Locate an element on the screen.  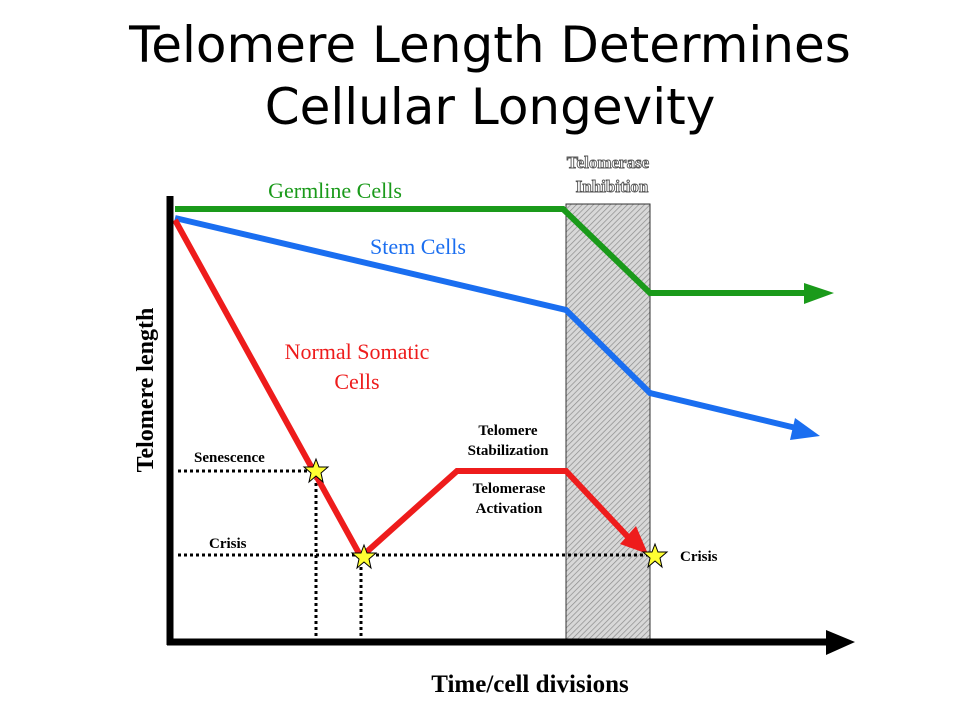
crisis-label-right: Crisis is located at coordinates (699, 557).